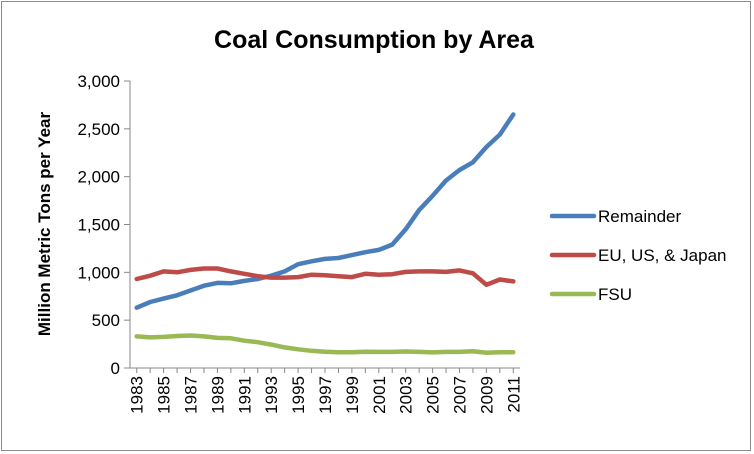 The image size is (754, 454). What do you see at coordinates (352, 395) in the screenshot?
I see `x-tick-label: 1999` at bounding box center [352, 395].